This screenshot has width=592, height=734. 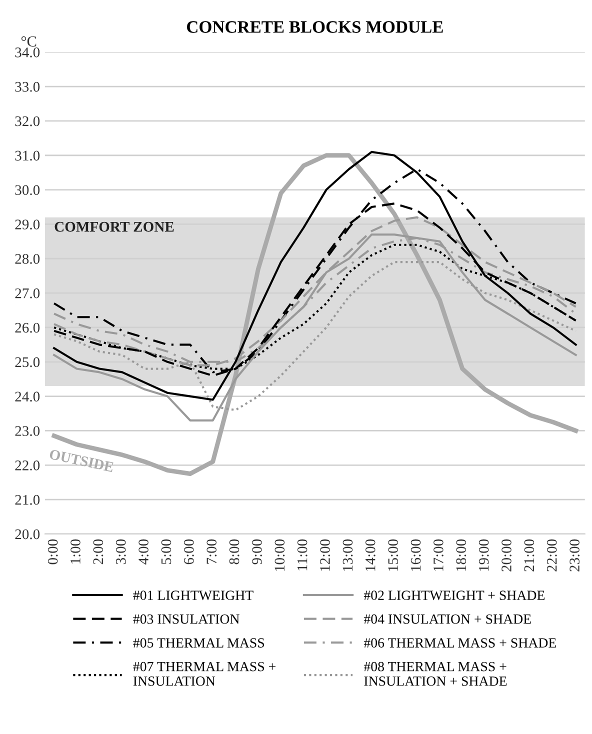 What do you see at coordinates (315, 27) in the screenshot?
I see `chart-title: CONCRETE BLOCKS MODULE` at bounding box center [315, 27].